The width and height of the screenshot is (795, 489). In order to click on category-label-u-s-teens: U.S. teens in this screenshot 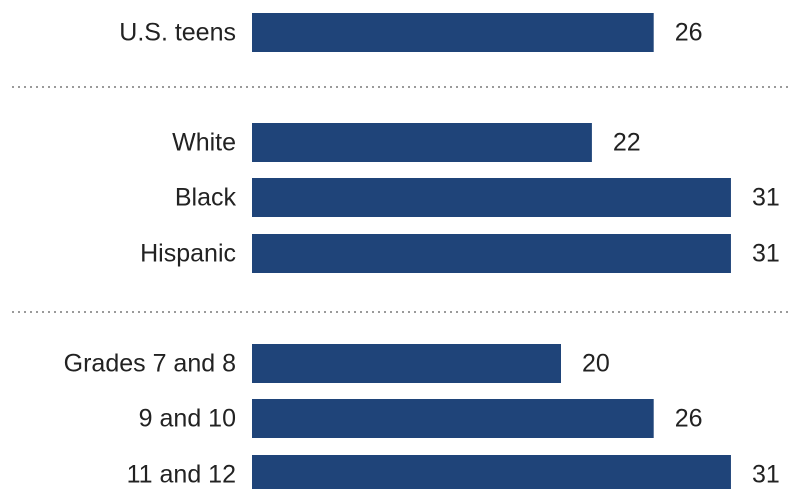, I will do `click(177, 33)`.